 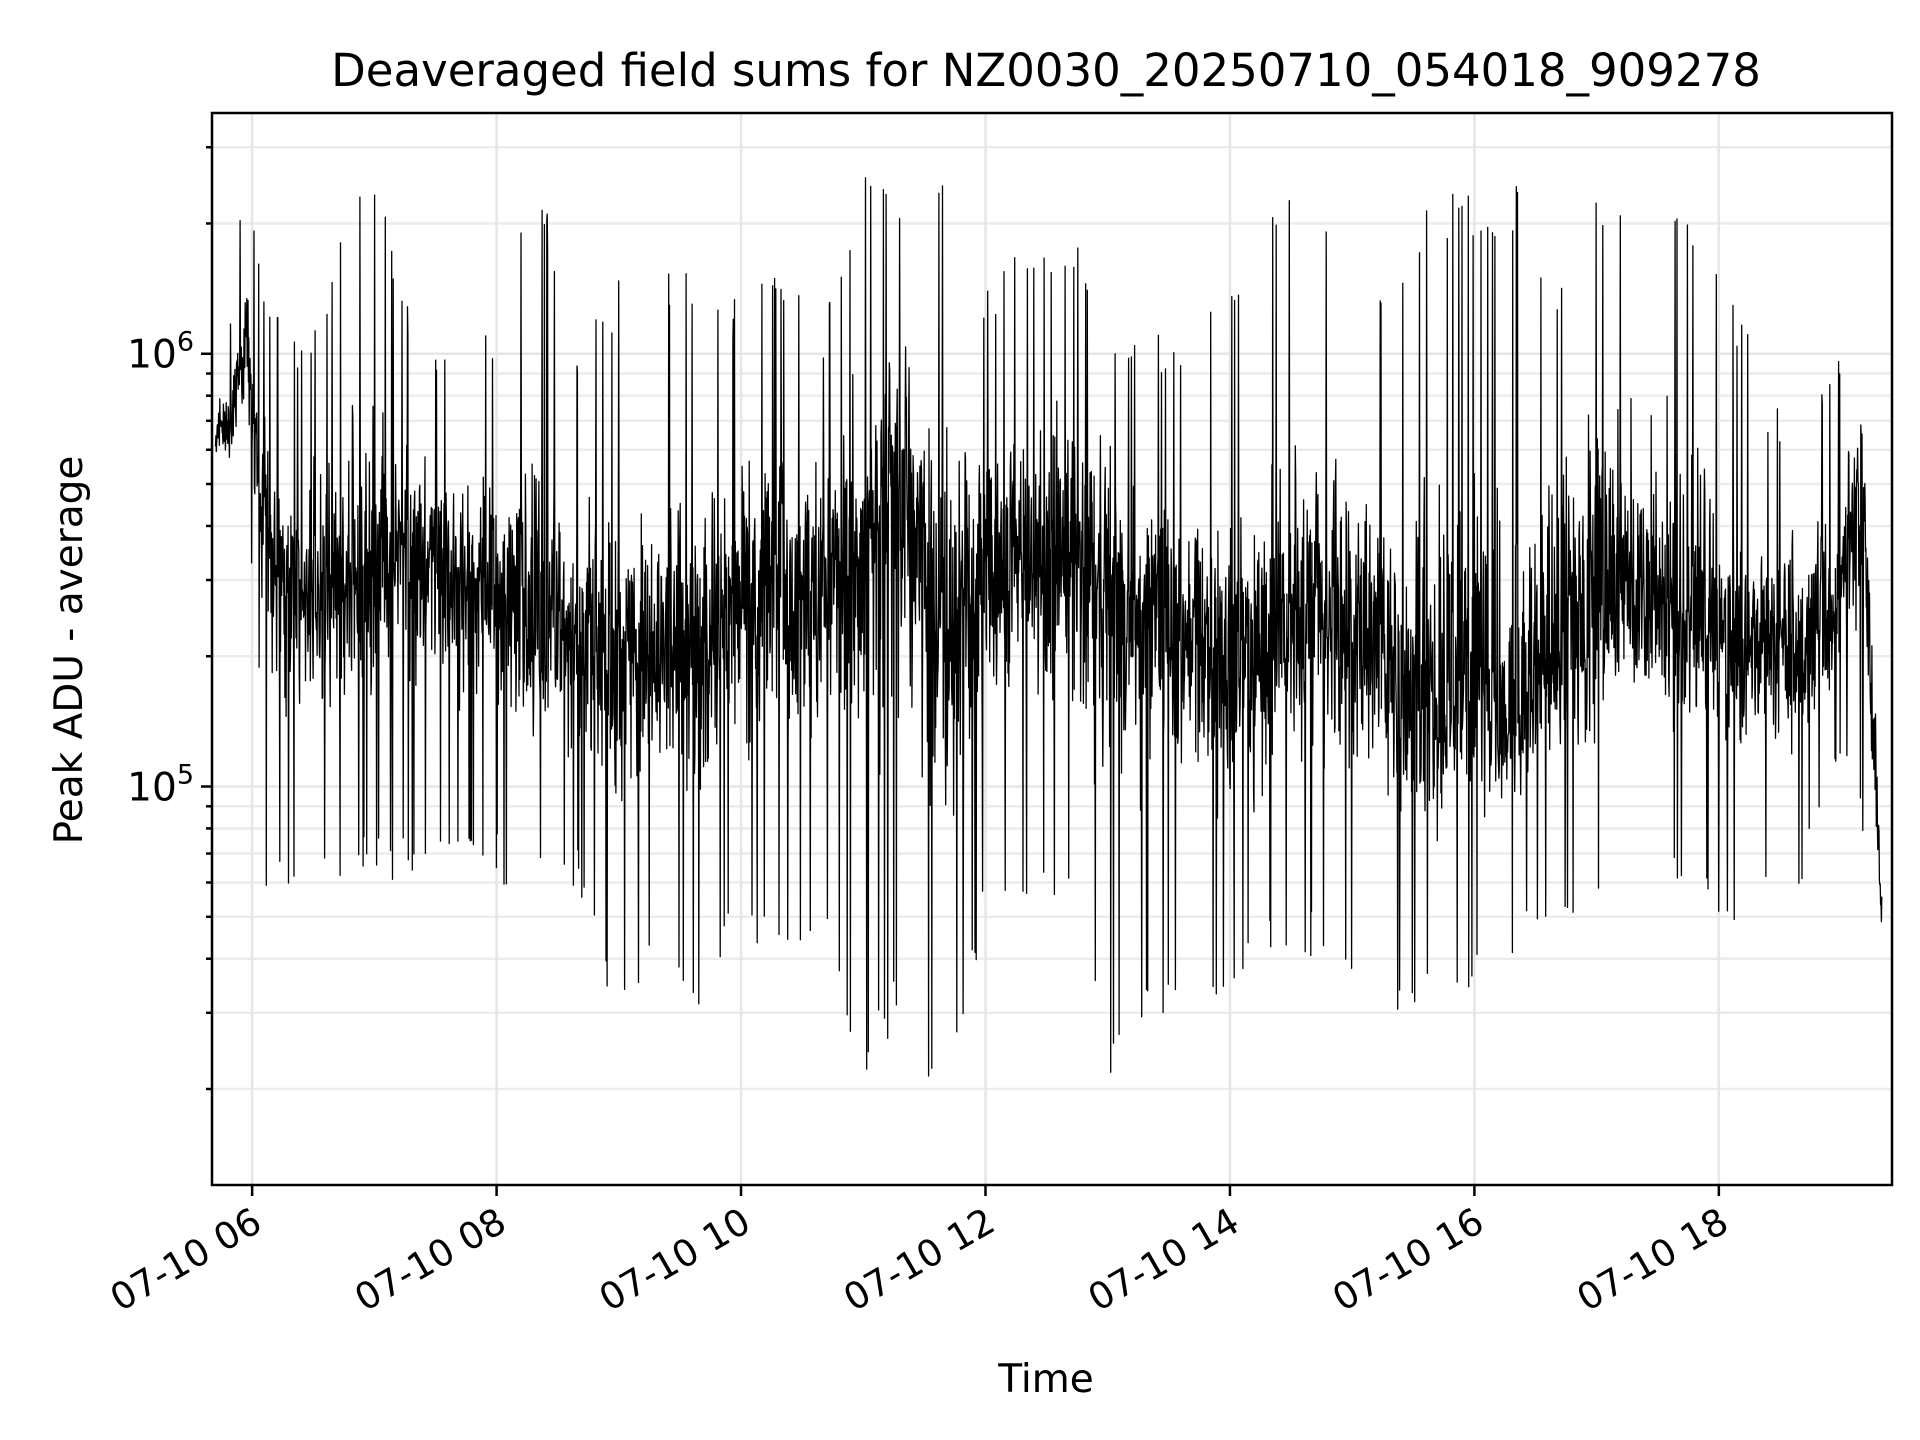 What do you see at coordinates (69, 650) in the screenshot?
I see `y-axis-label: Peak ADU - average` at bounding box center [69, 650].